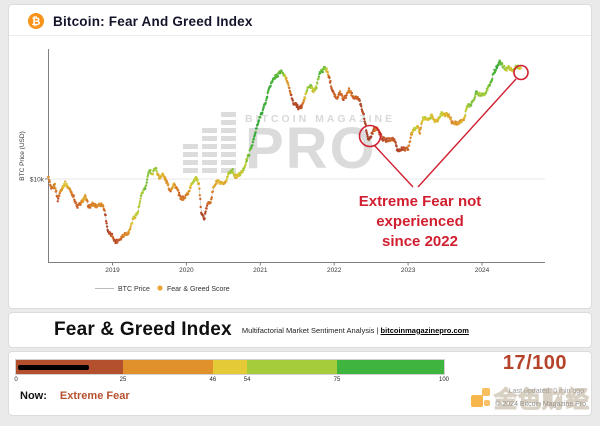 This screenshot has height=426, width=600. What do you see at coordinates (311, 149) in the screenshot?
I see `watermark-text-pro: PRO` at bounding box center [311, 149].